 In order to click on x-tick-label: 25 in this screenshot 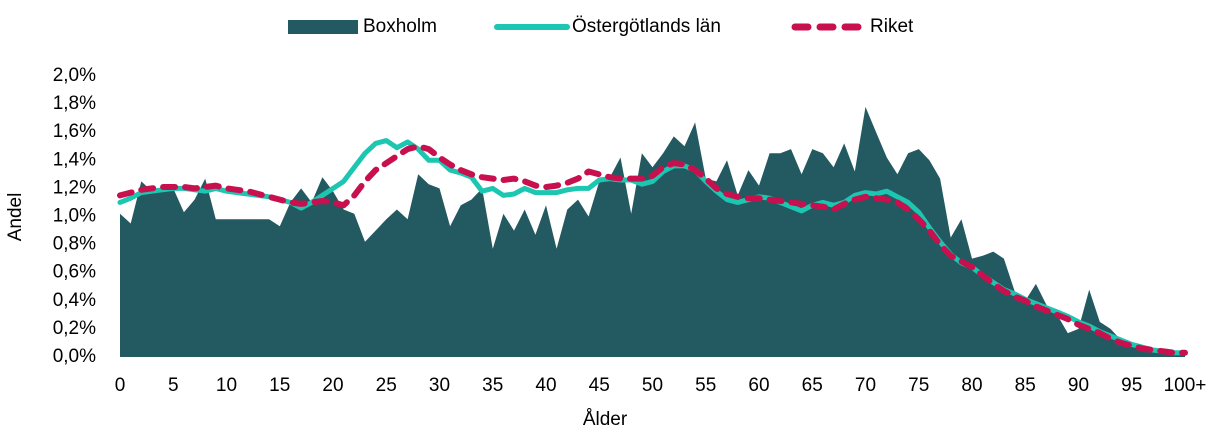, I will do `click(386, 385)`.